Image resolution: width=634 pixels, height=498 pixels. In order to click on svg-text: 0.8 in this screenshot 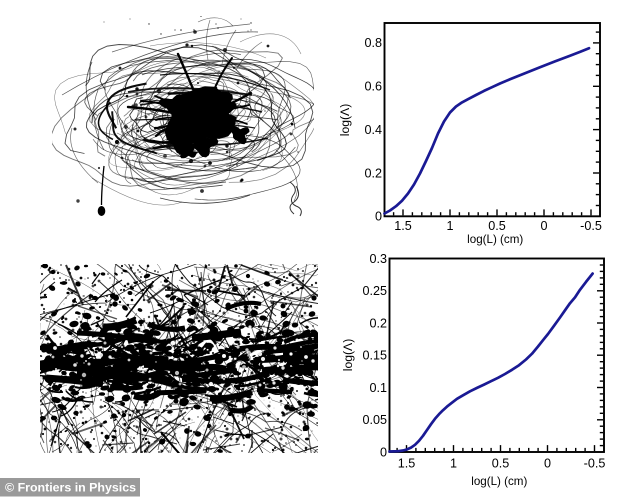, I will do `click(373, 43)`.